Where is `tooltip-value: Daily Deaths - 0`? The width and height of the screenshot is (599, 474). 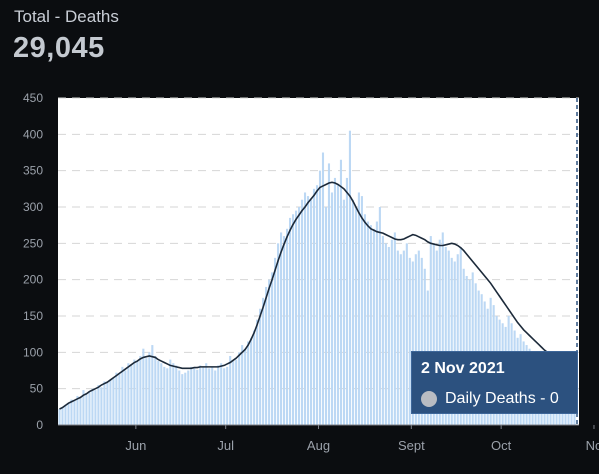
tooltip-value: Daily Deaths - 0 is located at coordinates (502, 398).